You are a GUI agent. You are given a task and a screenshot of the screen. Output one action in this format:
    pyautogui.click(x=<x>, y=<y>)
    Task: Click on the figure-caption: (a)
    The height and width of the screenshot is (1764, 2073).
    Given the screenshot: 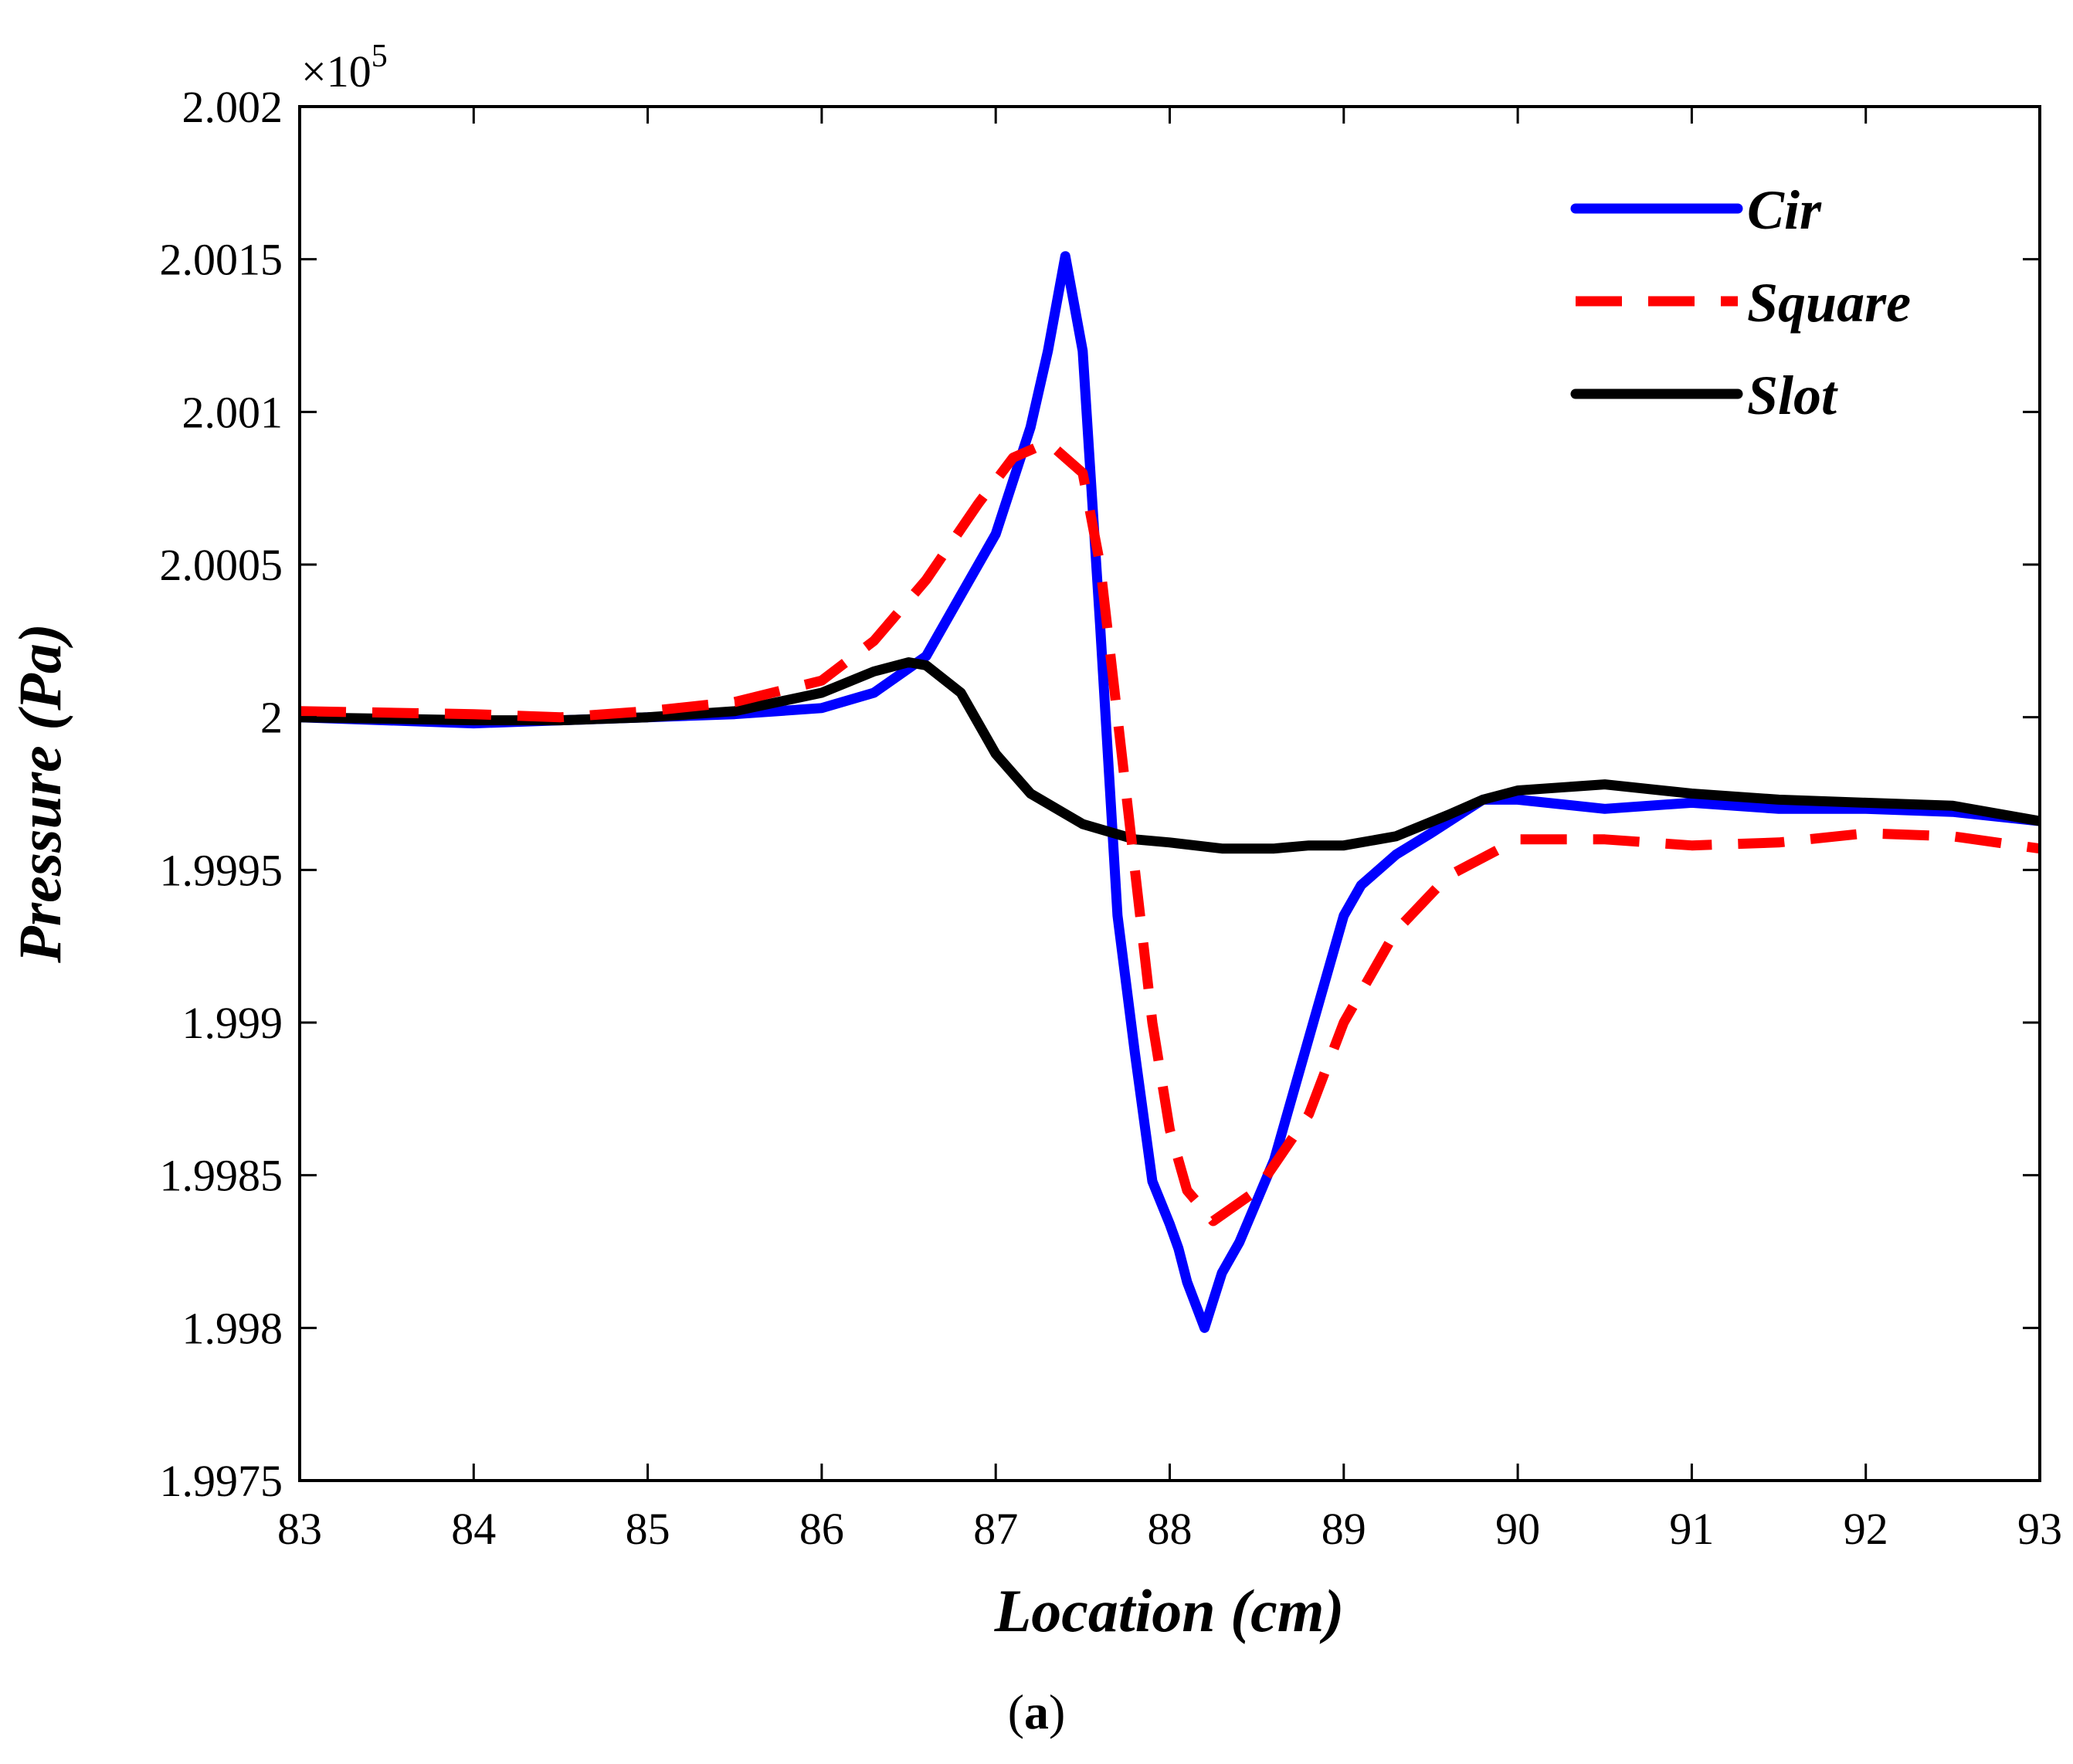 What is the action you would take?
    pyautogui.click(x=1036, y=1713)
    